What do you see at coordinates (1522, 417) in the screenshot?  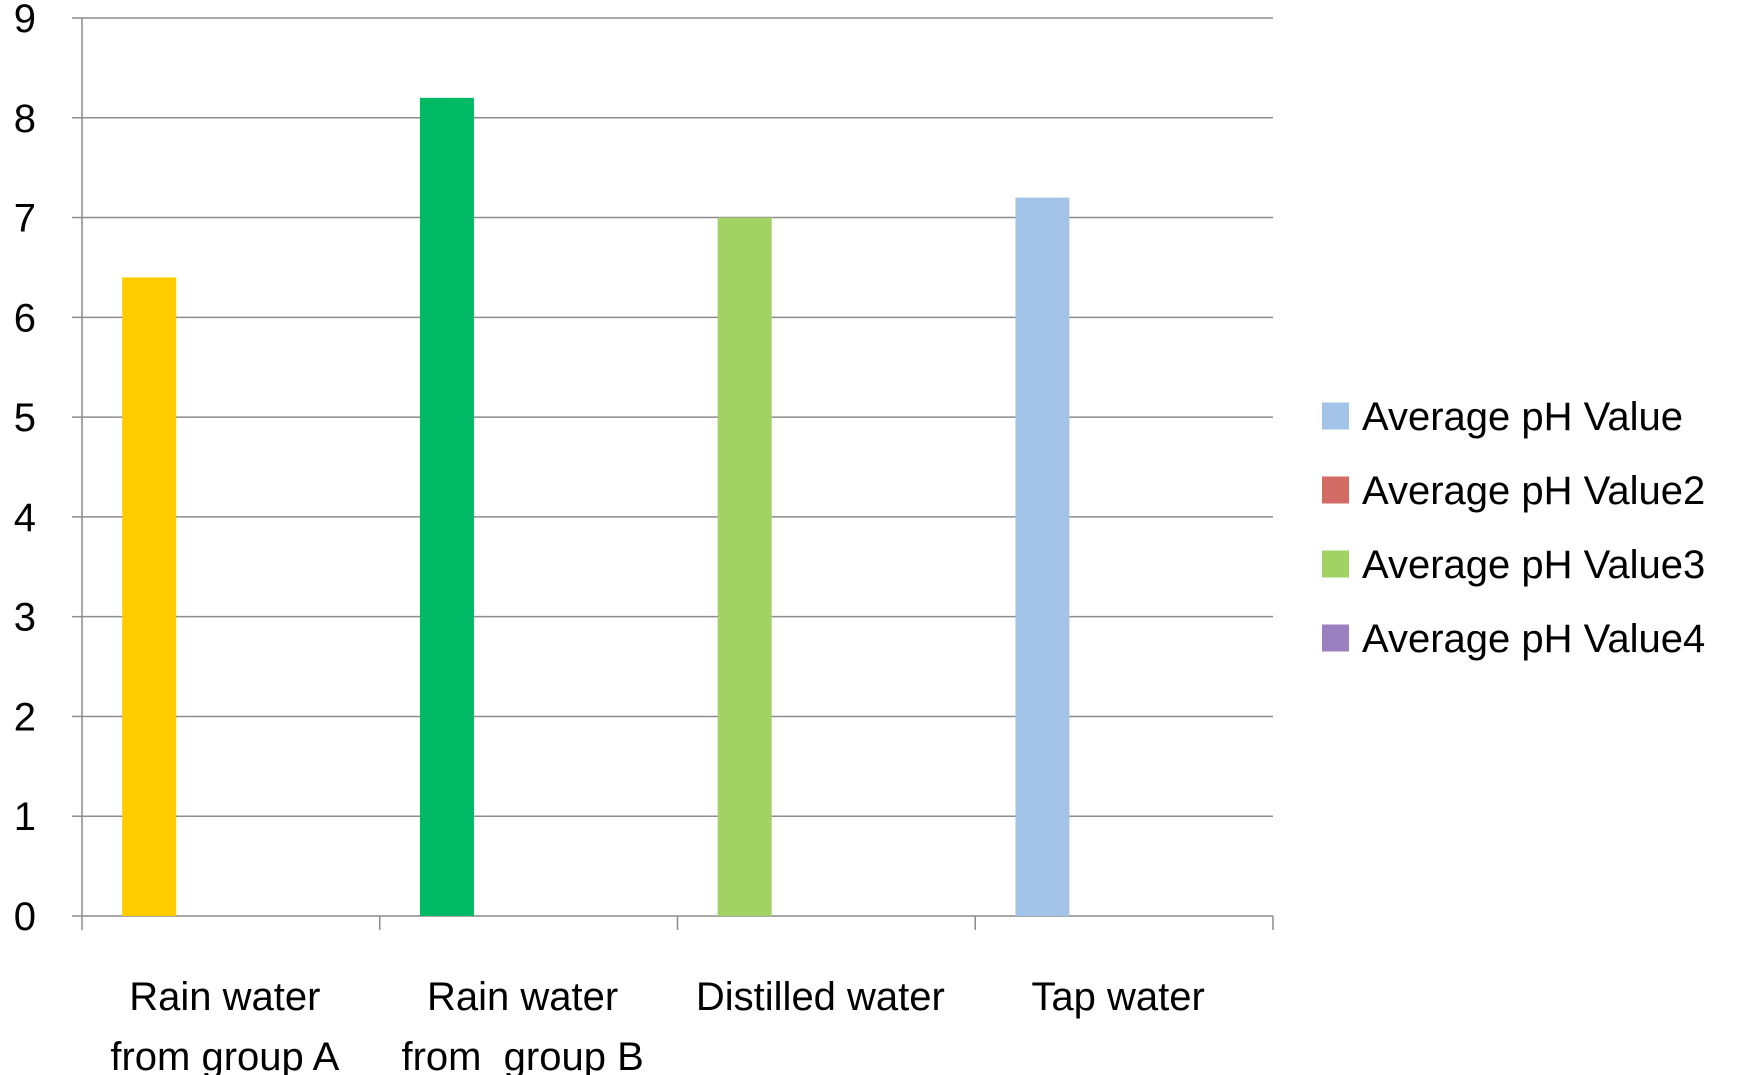 I see `legend-label: Average pH Value` at bounding box center [1522, 417].